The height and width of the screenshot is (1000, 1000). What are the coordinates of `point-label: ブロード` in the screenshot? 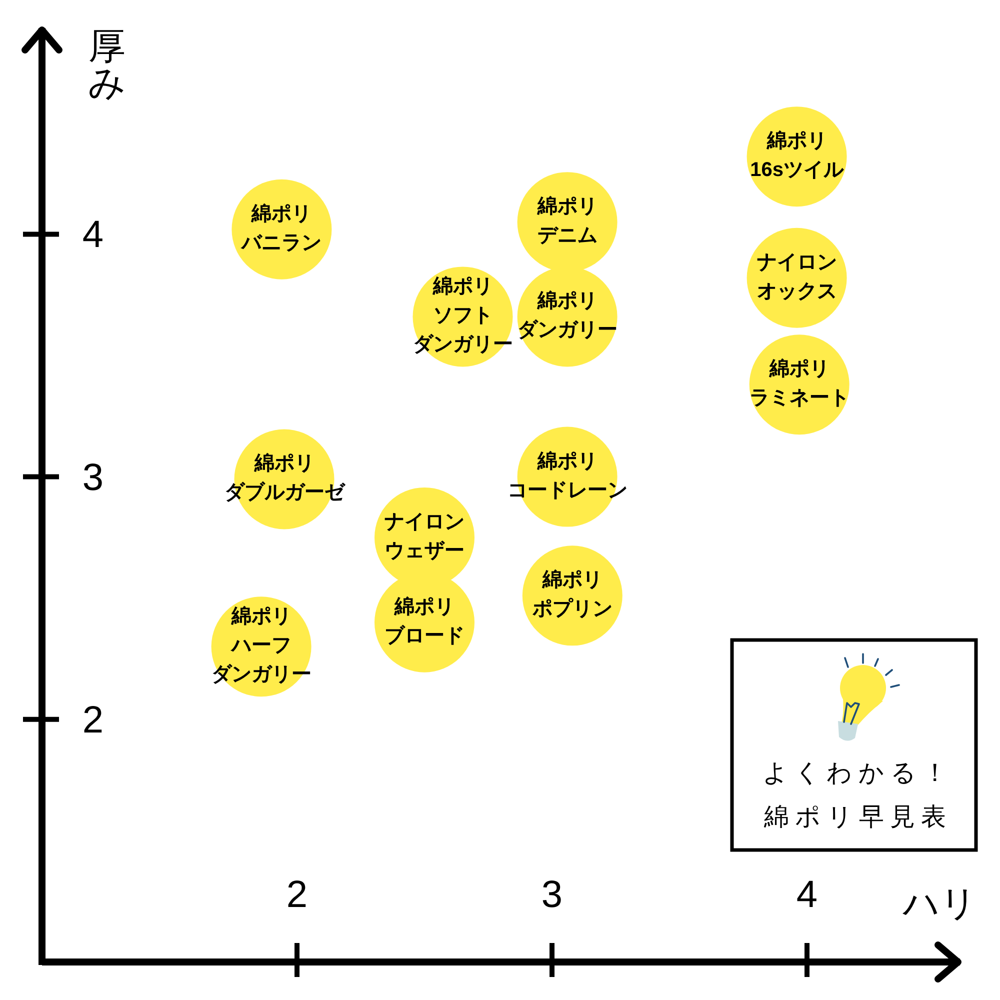 It's located at (424, 635).